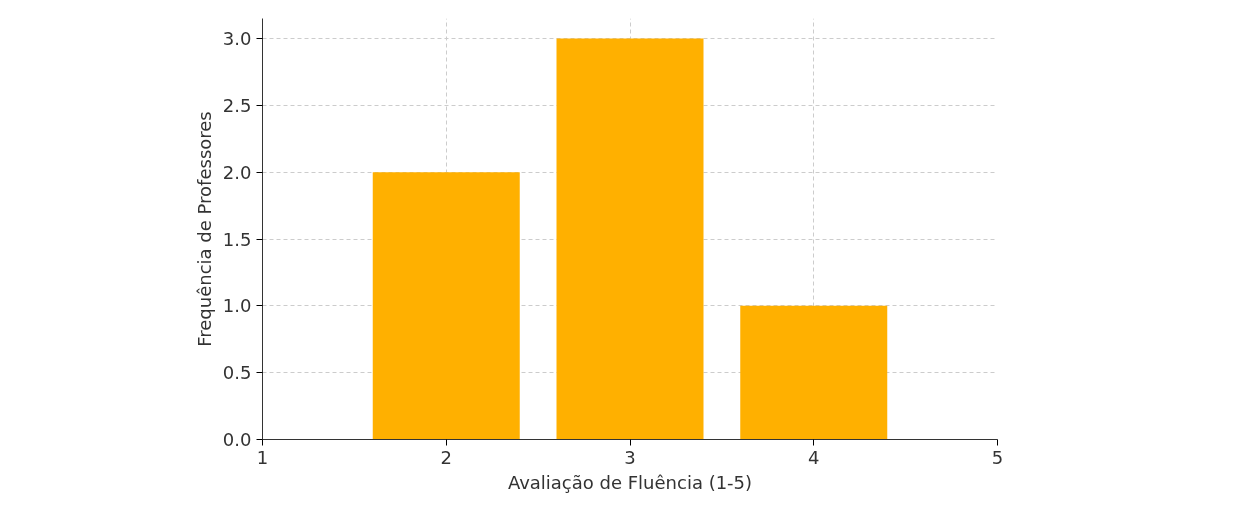 This screenshot has height=529, width=1237. Describe the element at coordinates (630, 457) in the screenshot. I see `x-tick-label: 3` at that location.